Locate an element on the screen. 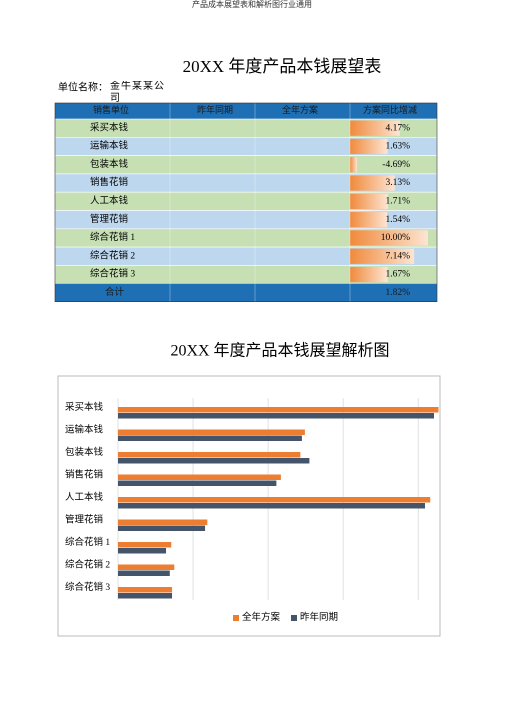  header-row is located at coordinates (246, 111).